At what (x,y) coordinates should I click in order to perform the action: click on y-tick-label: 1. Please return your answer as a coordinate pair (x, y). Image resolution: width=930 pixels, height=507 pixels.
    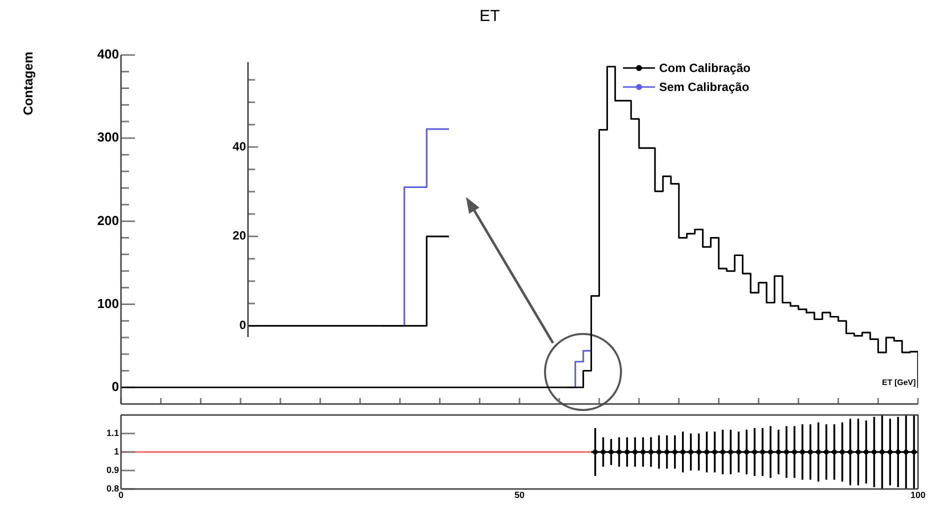
    Looking at the image, I should click on (116, 451).